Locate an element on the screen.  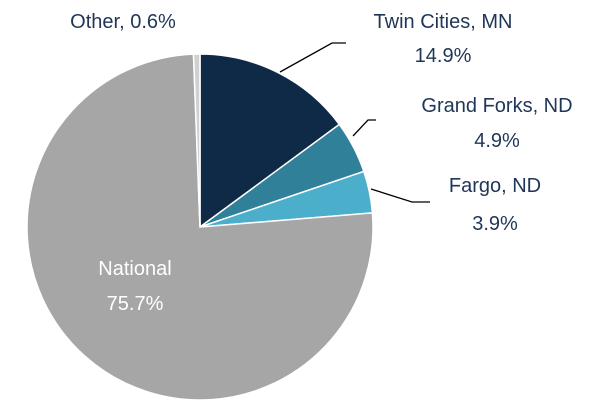
data-label: Other, 0.6% is located at coordinates (123, 22).